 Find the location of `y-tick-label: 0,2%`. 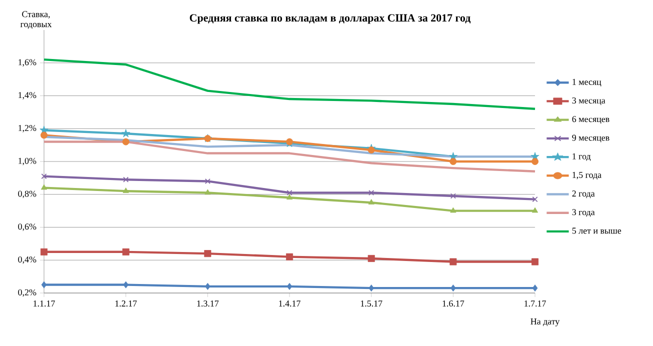

y-tick-label: 0,2% is located at coordinates (27, 293).